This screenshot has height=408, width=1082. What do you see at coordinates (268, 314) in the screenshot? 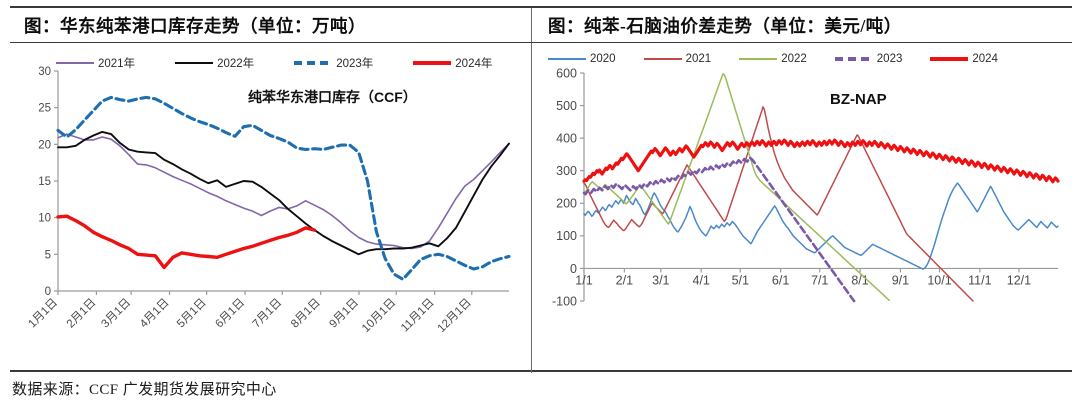
I see `svg-text: 7月1日` at bounding box center [268, 314].